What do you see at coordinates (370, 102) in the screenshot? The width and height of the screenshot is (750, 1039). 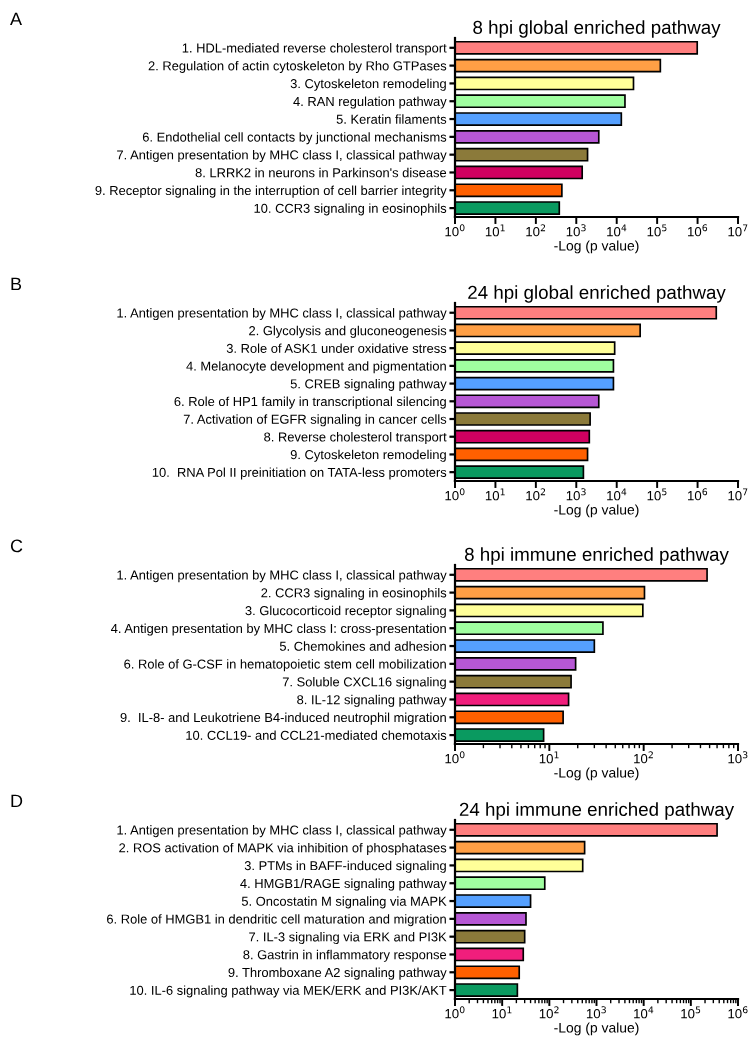 I see `y-tick-label: 4. RAN regulation pathway` at bounding box center [370, 102].